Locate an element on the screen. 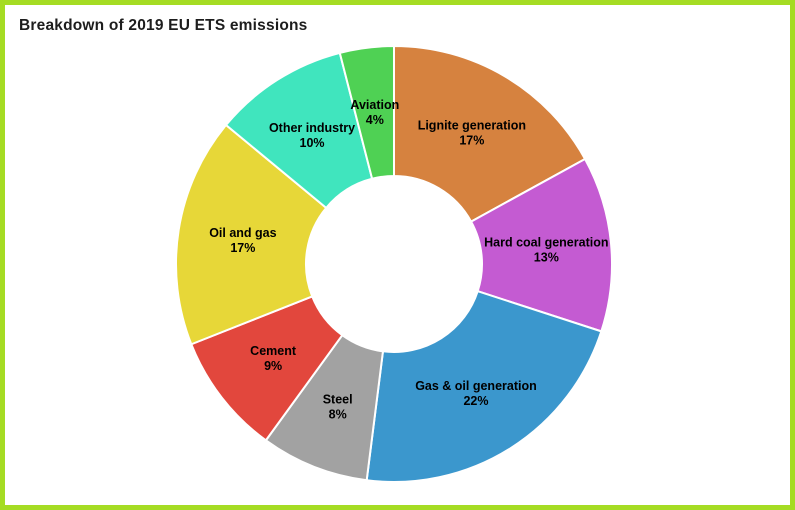  slice-aviation is located at coordinates (366, 112).